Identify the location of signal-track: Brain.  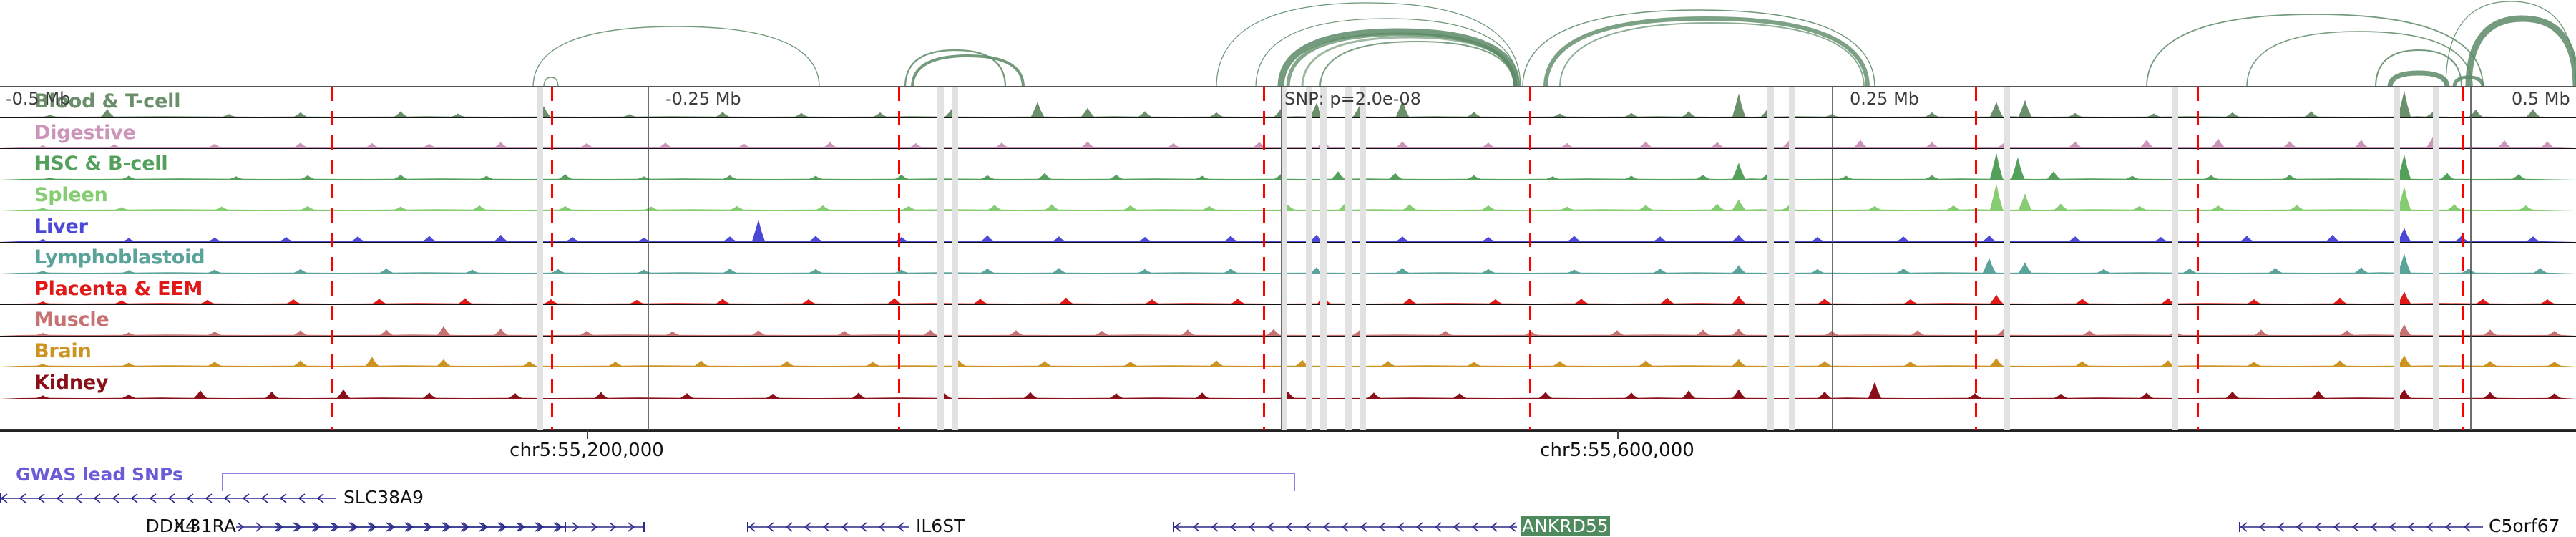
(1288, 352).